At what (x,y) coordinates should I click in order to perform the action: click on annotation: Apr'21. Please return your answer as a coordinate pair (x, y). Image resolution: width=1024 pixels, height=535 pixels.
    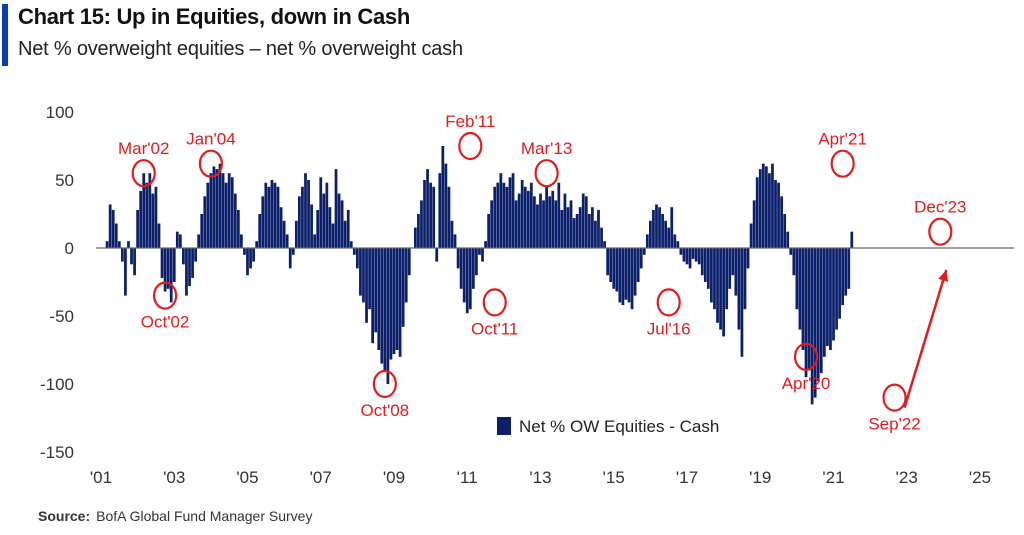
    Looking at the image, I should click on (842, 154).